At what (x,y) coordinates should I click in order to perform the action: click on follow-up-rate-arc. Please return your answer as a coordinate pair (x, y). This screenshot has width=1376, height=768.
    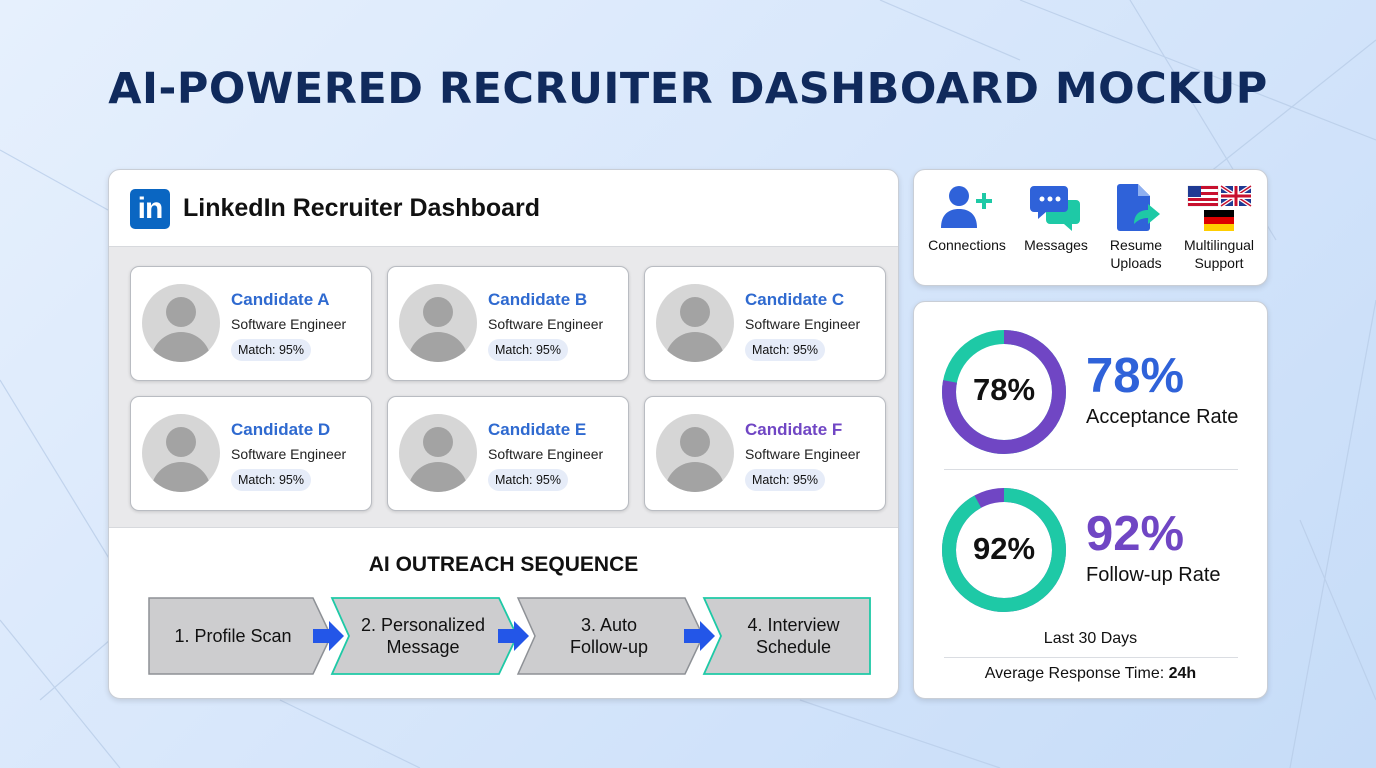
    Looking at the image, I should click on (1004, 550).